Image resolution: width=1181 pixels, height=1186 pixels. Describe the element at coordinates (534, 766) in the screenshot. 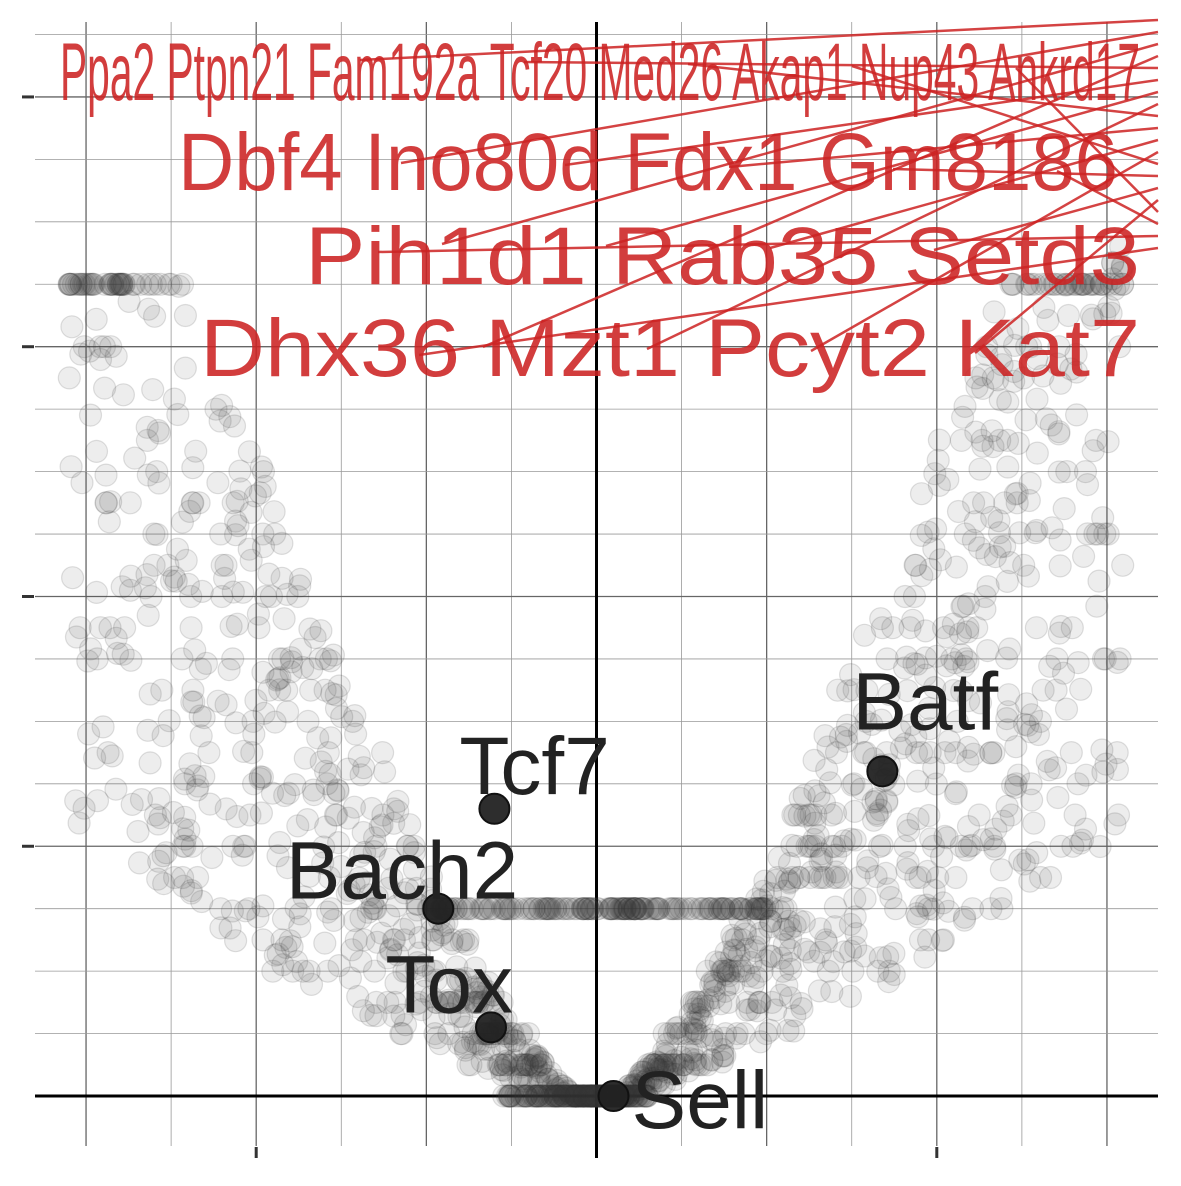

I see `highlight-label: Tcf7` at that location.